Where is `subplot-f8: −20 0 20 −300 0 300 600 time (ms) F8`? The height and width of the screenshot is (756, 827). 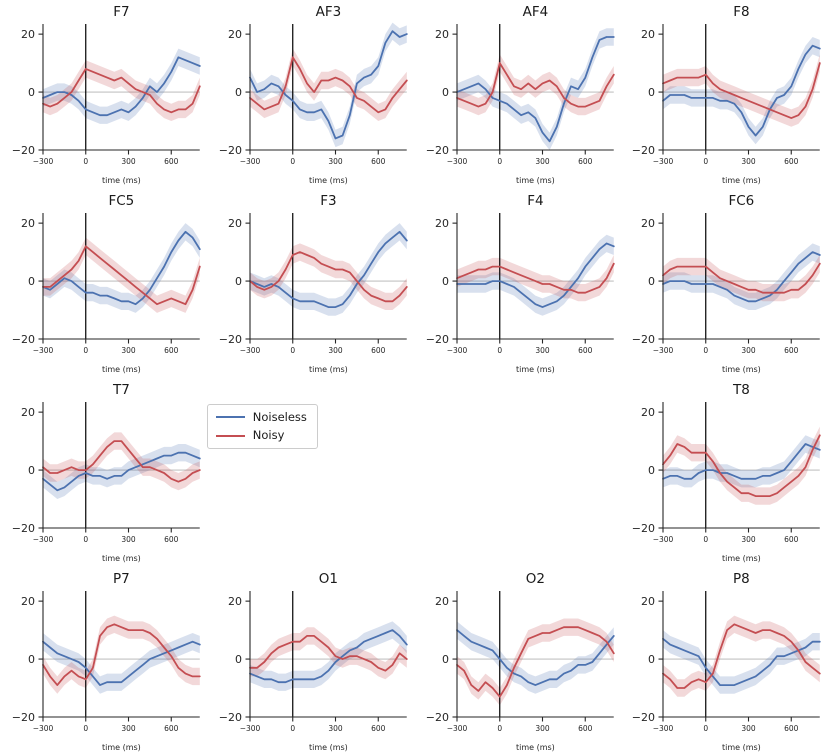
subplot-f8: −20 0 20 −300 0 300 600 time (ms) F8 is located at coordinates (723, 94).